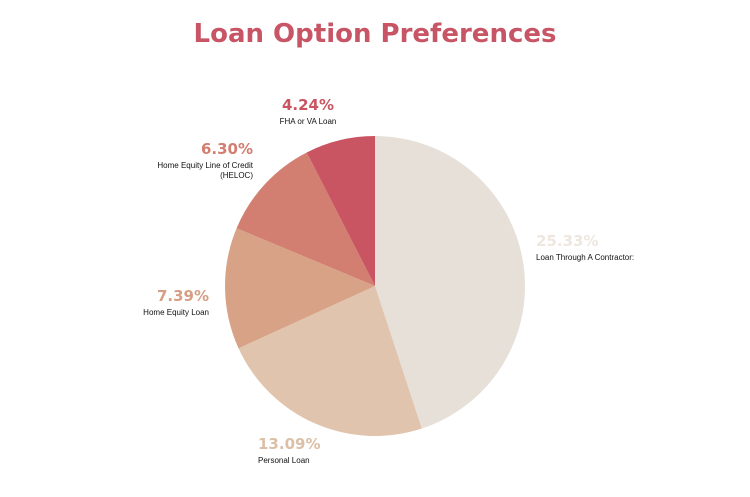  I want to click on slice-value-label-5: 4.24%, so click(308, 105).